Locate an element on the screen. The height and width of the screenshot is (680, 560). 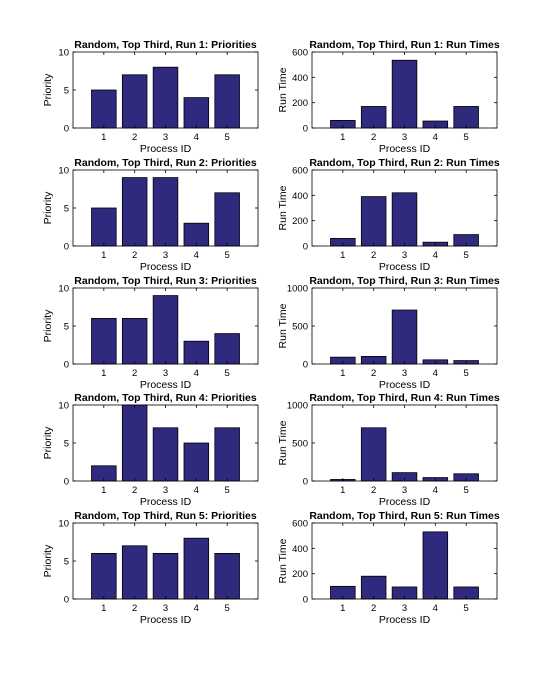
y-tick-label: 400 is located at coordinates (300, 78).